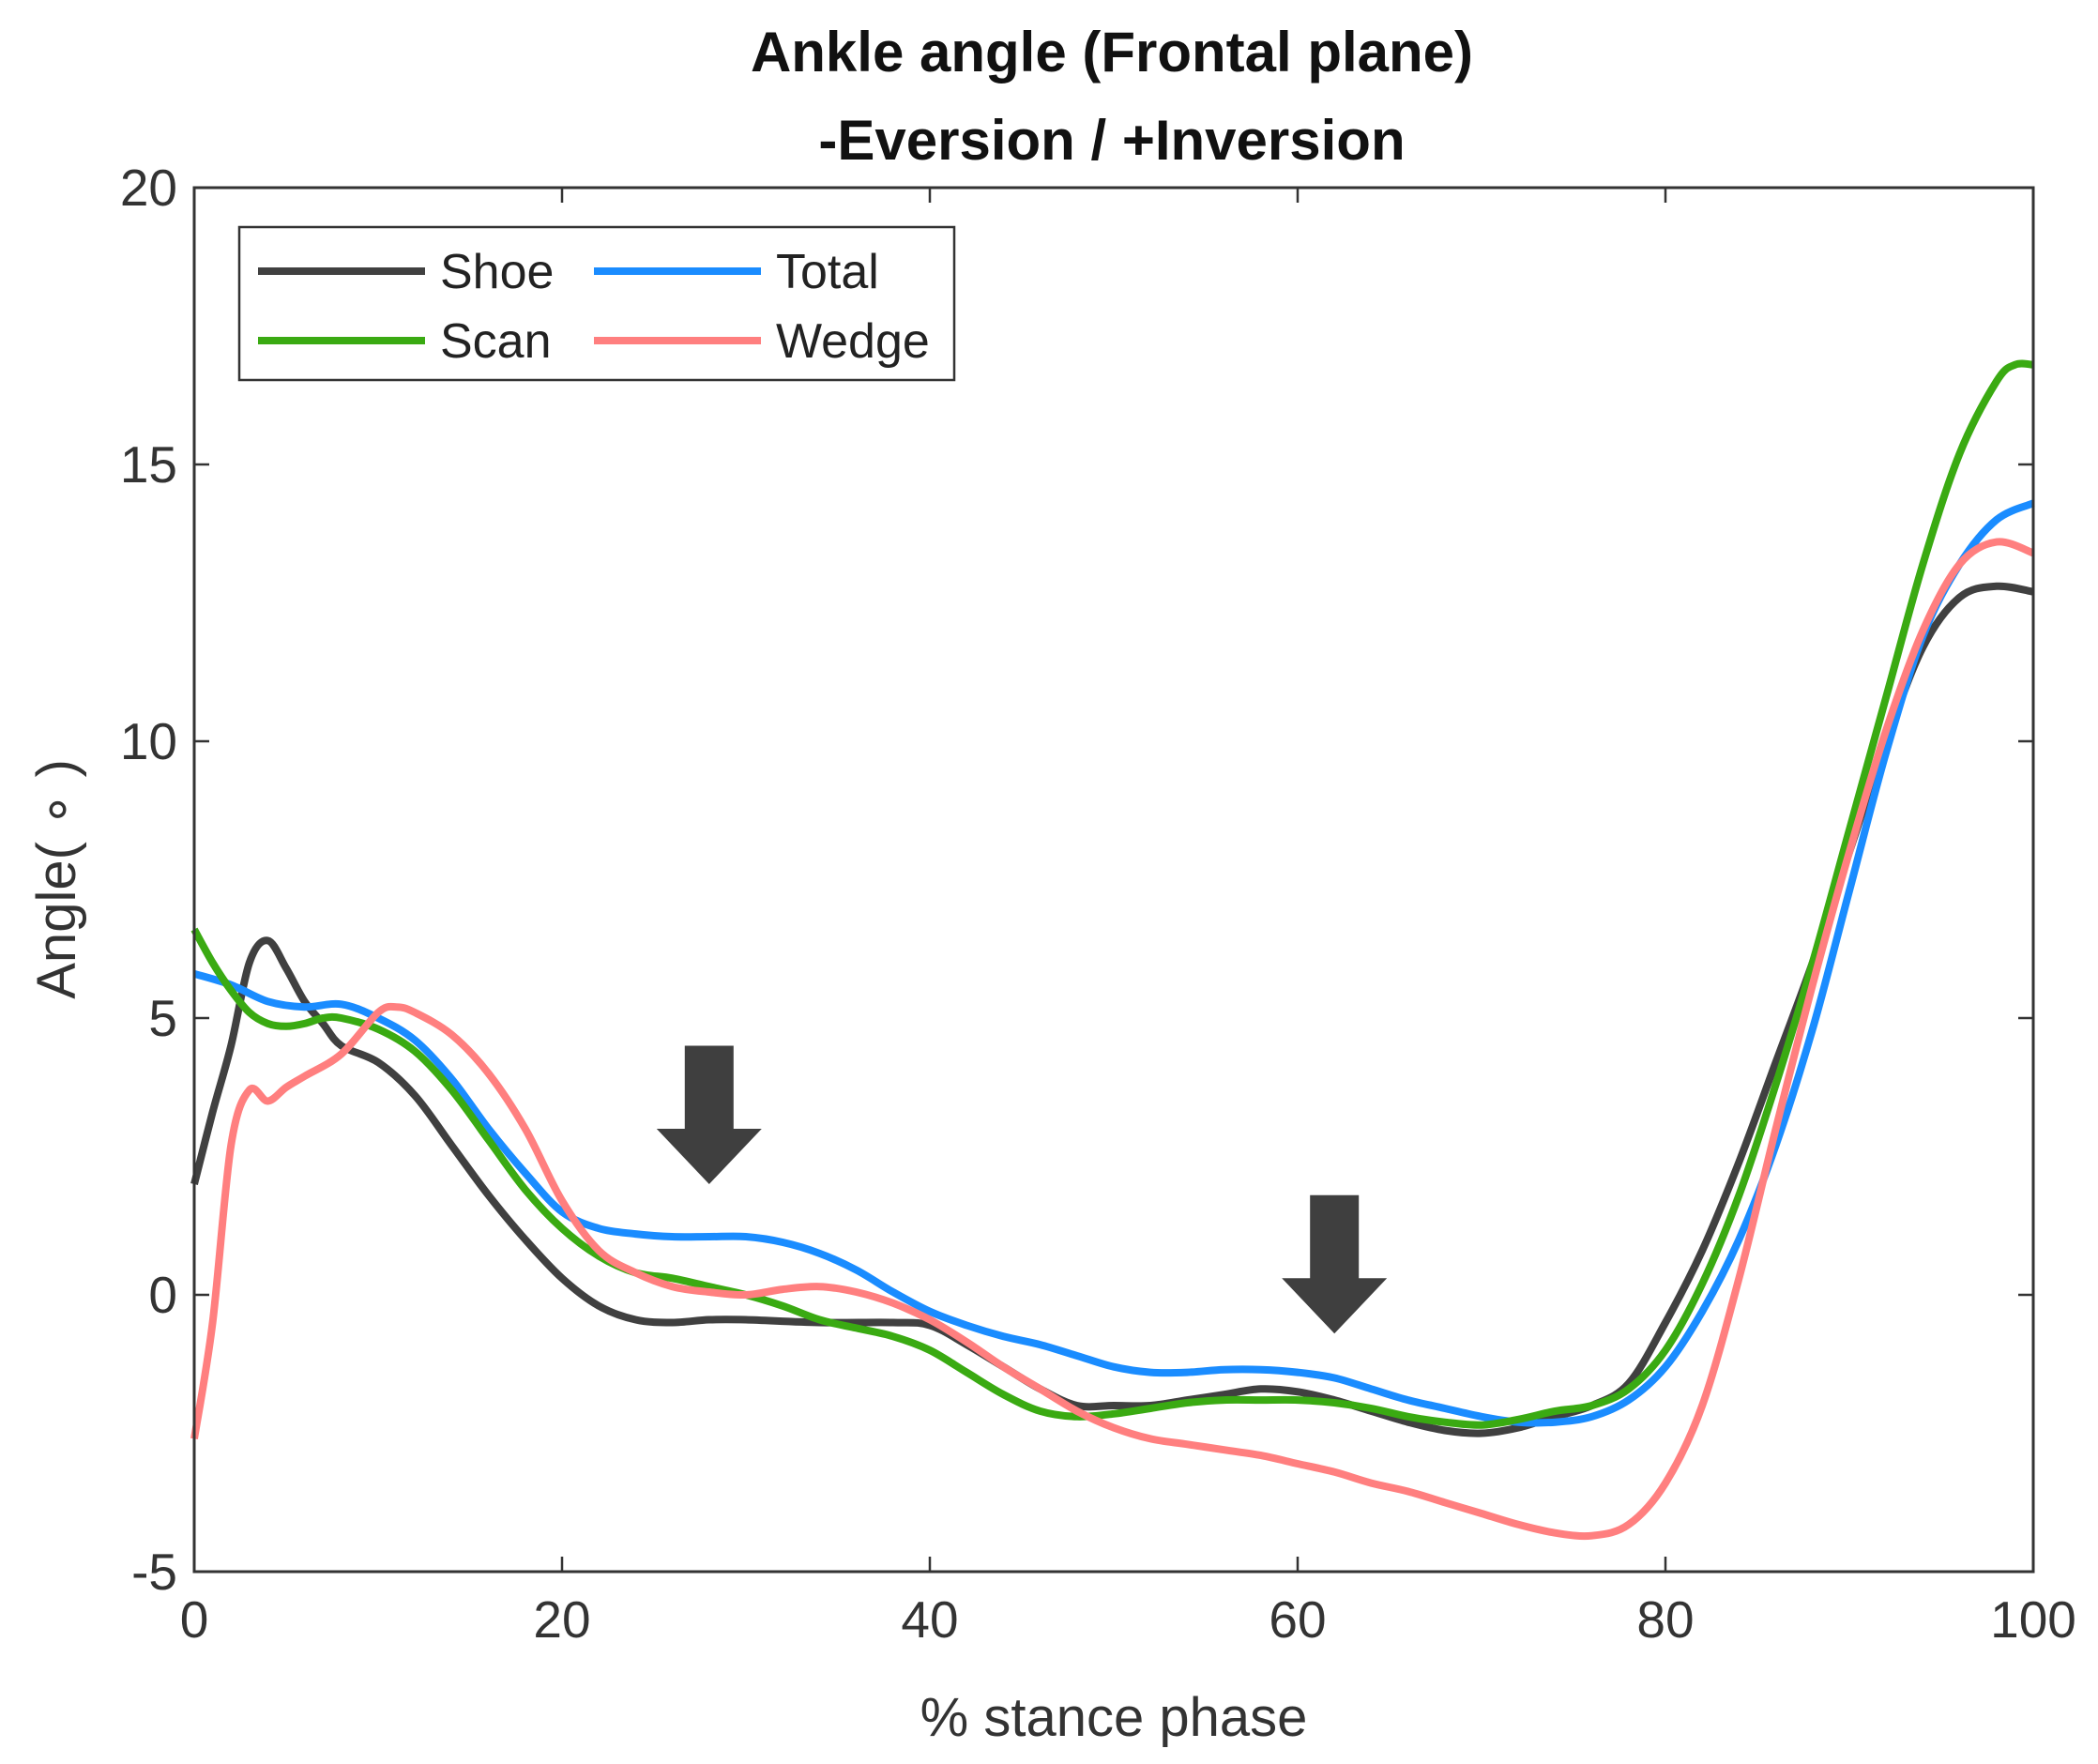 The height and width of the screenshot is (1764, 2098). What do you see at coordinates (497, 272) in the screenshot?
I see `legend-label-shoe: Shoe` at bounding box center [497, 272].